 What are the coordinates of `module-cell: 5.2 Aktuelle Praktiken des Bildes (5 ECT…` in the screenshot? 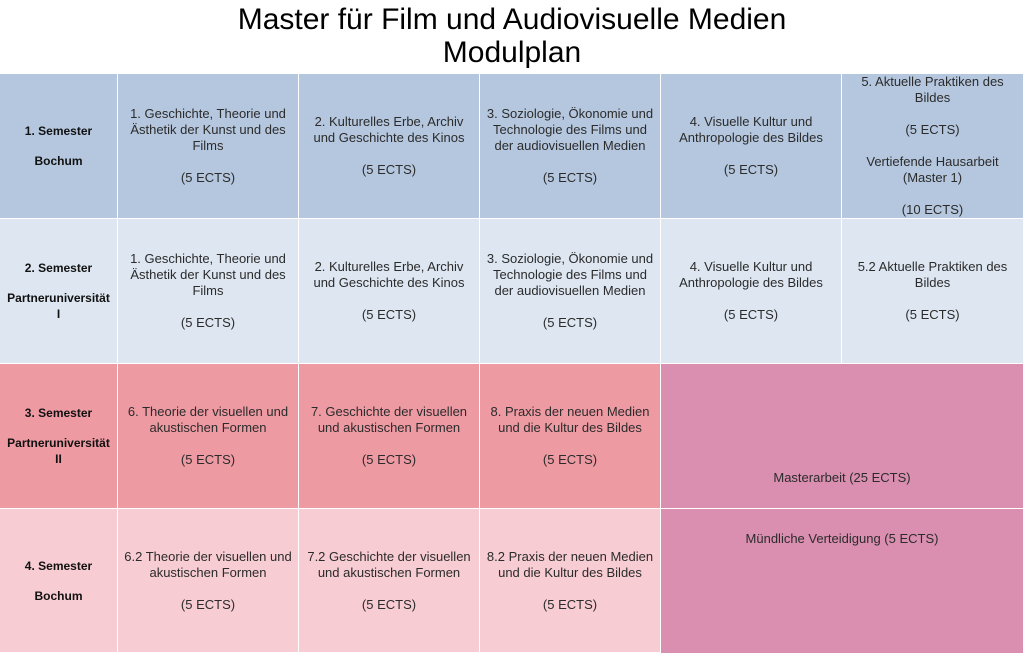 It's located at (933, 291).